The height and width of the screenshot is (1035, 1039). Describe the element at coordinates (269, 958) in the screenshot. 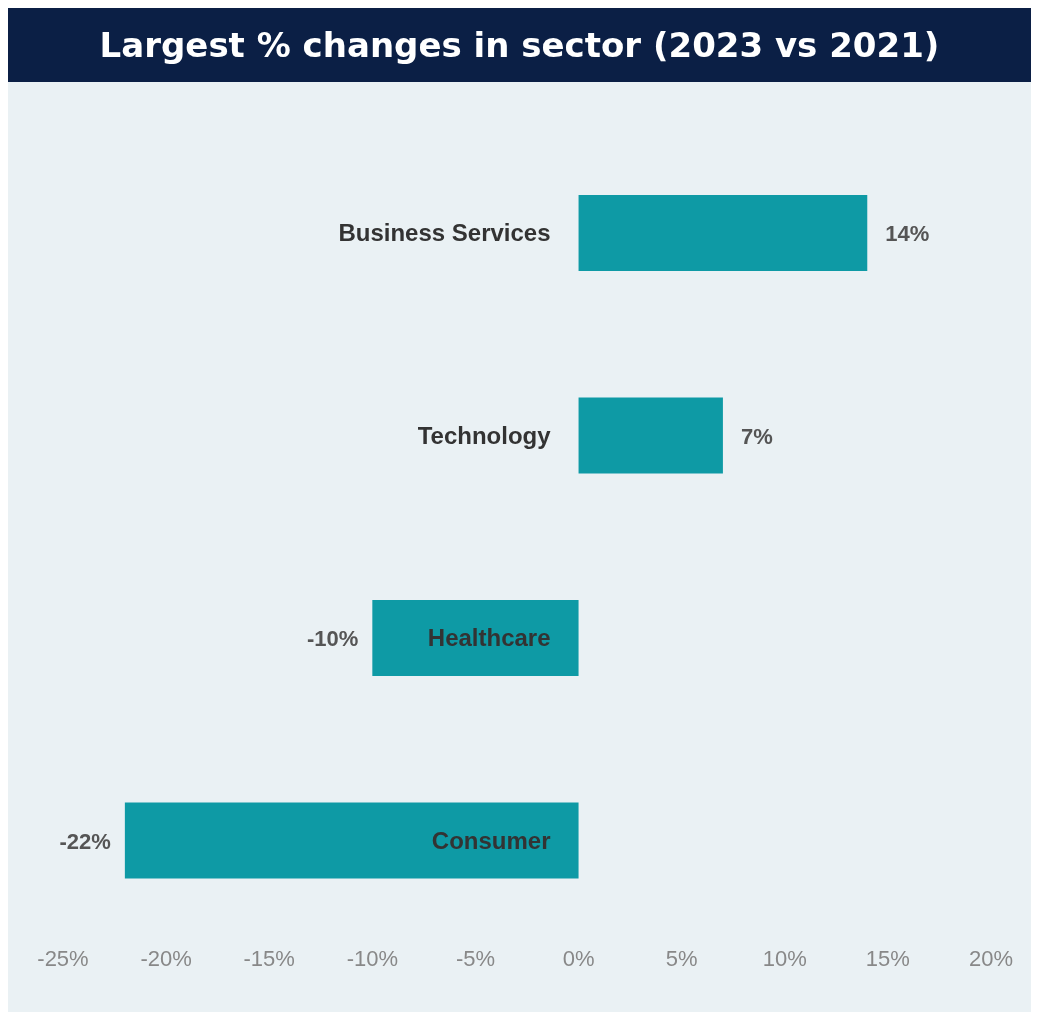

I see `x-tick-label: -15%` at that location.